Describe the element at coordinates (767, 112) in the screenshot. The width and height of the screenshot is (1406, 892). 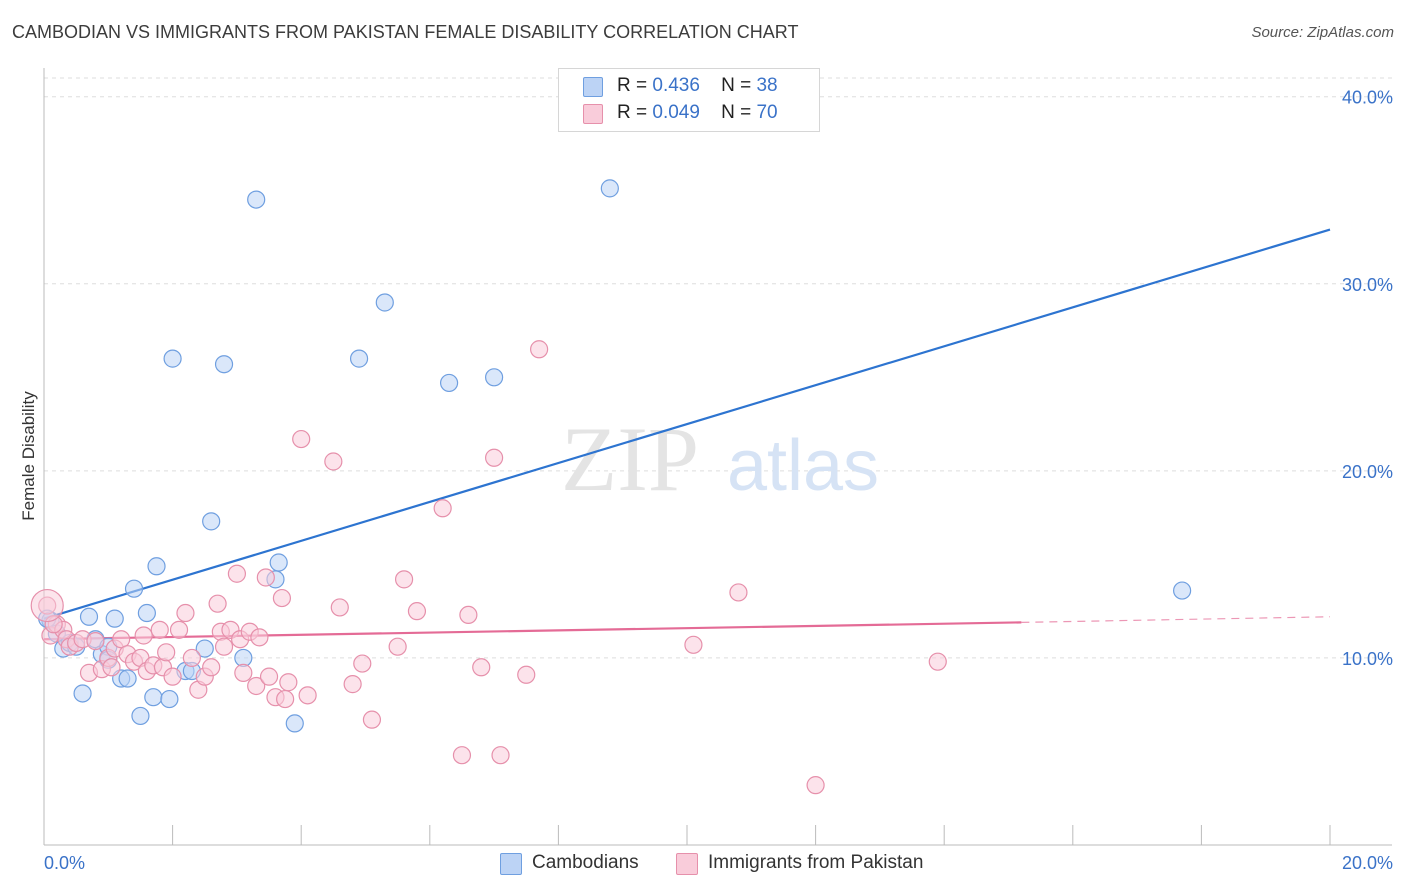
I see `legend-n-value: 70` at that location.